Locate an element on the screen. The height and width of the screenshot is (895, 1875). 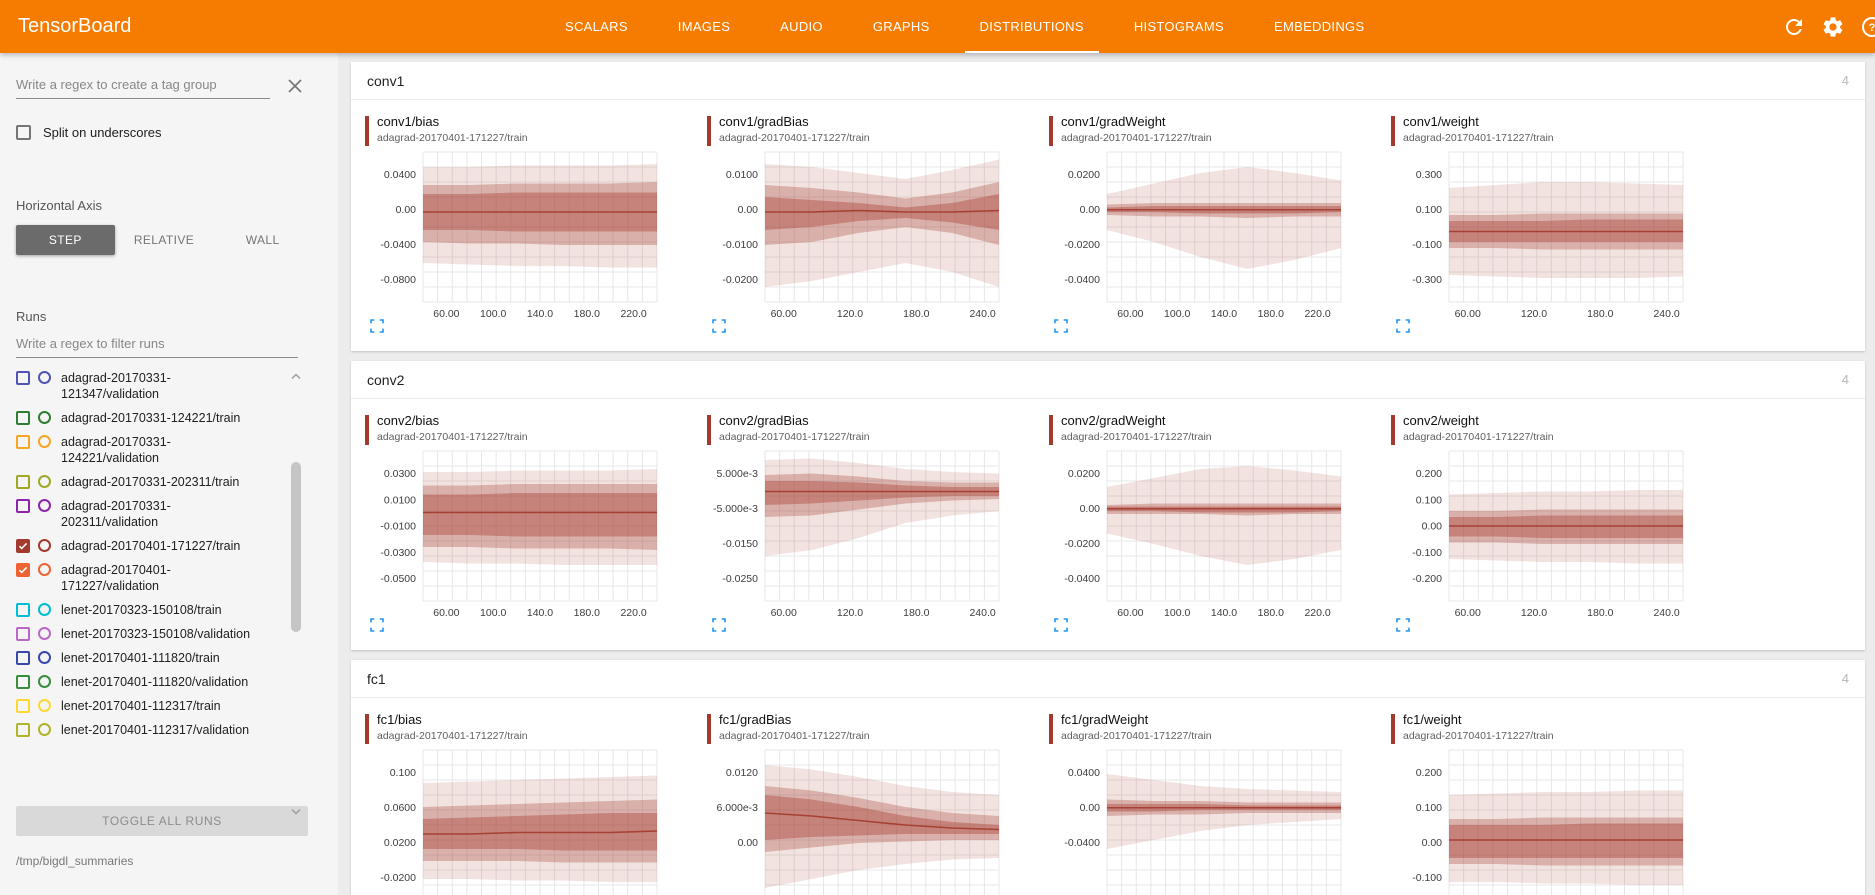
run-item: lenet-20170401-112317/validation is located at coordinates (161, 730).